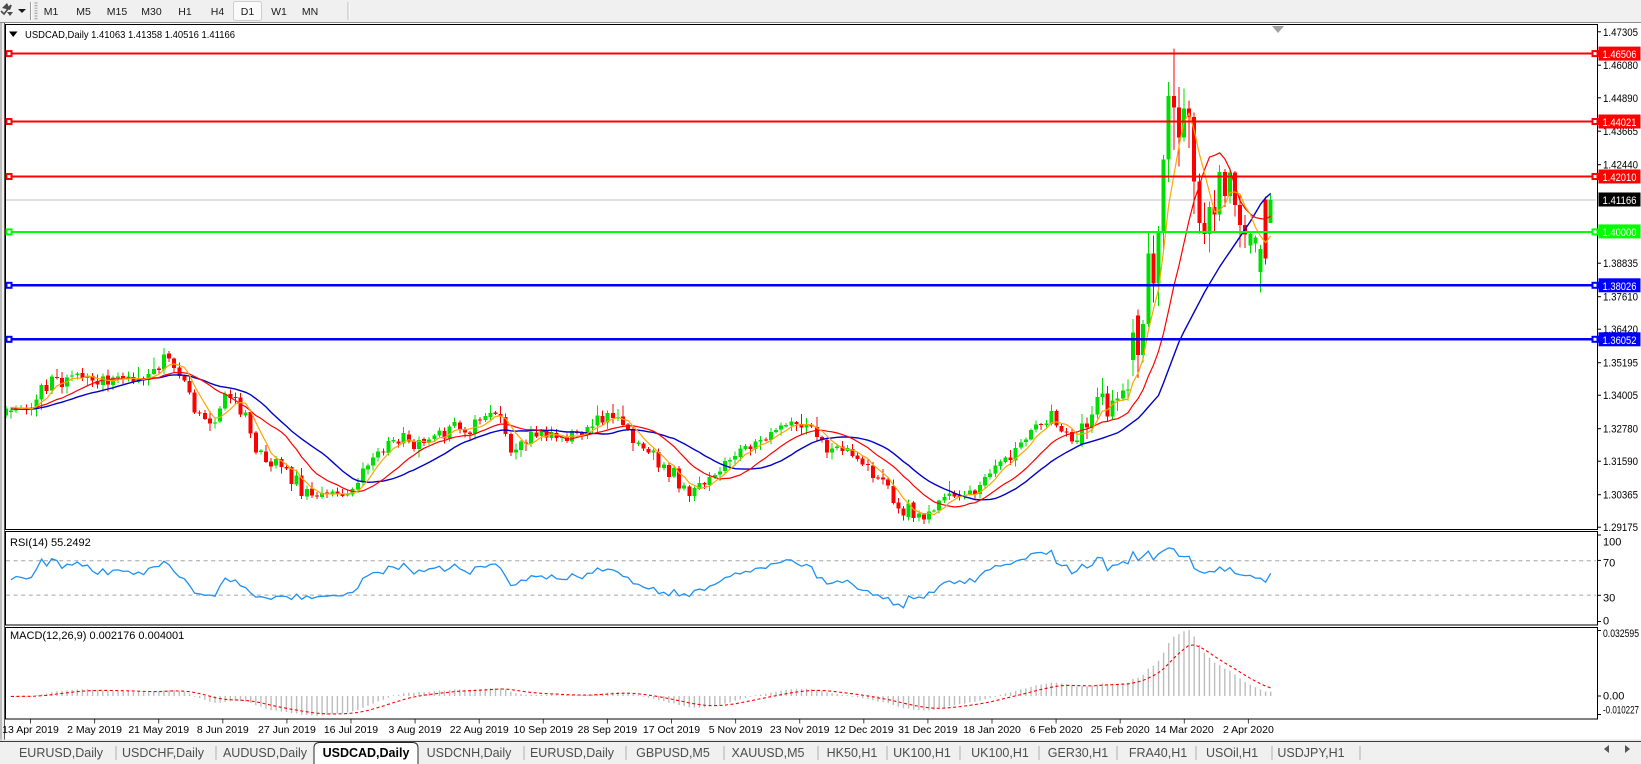 Image resolution: width=1641 pixels, height=764 pixels. I want to click on svg-text: 1.46080, so click(1620, 66).